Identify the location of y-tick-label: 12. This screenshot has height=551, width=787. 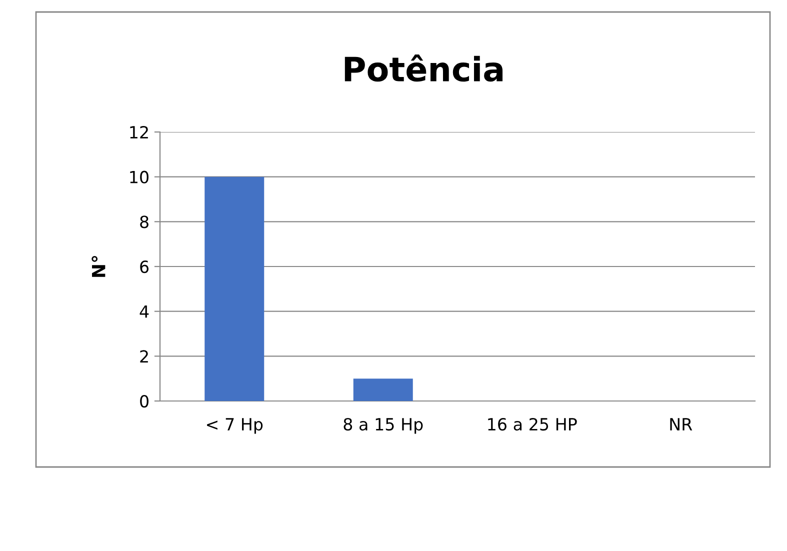
(139, 132).